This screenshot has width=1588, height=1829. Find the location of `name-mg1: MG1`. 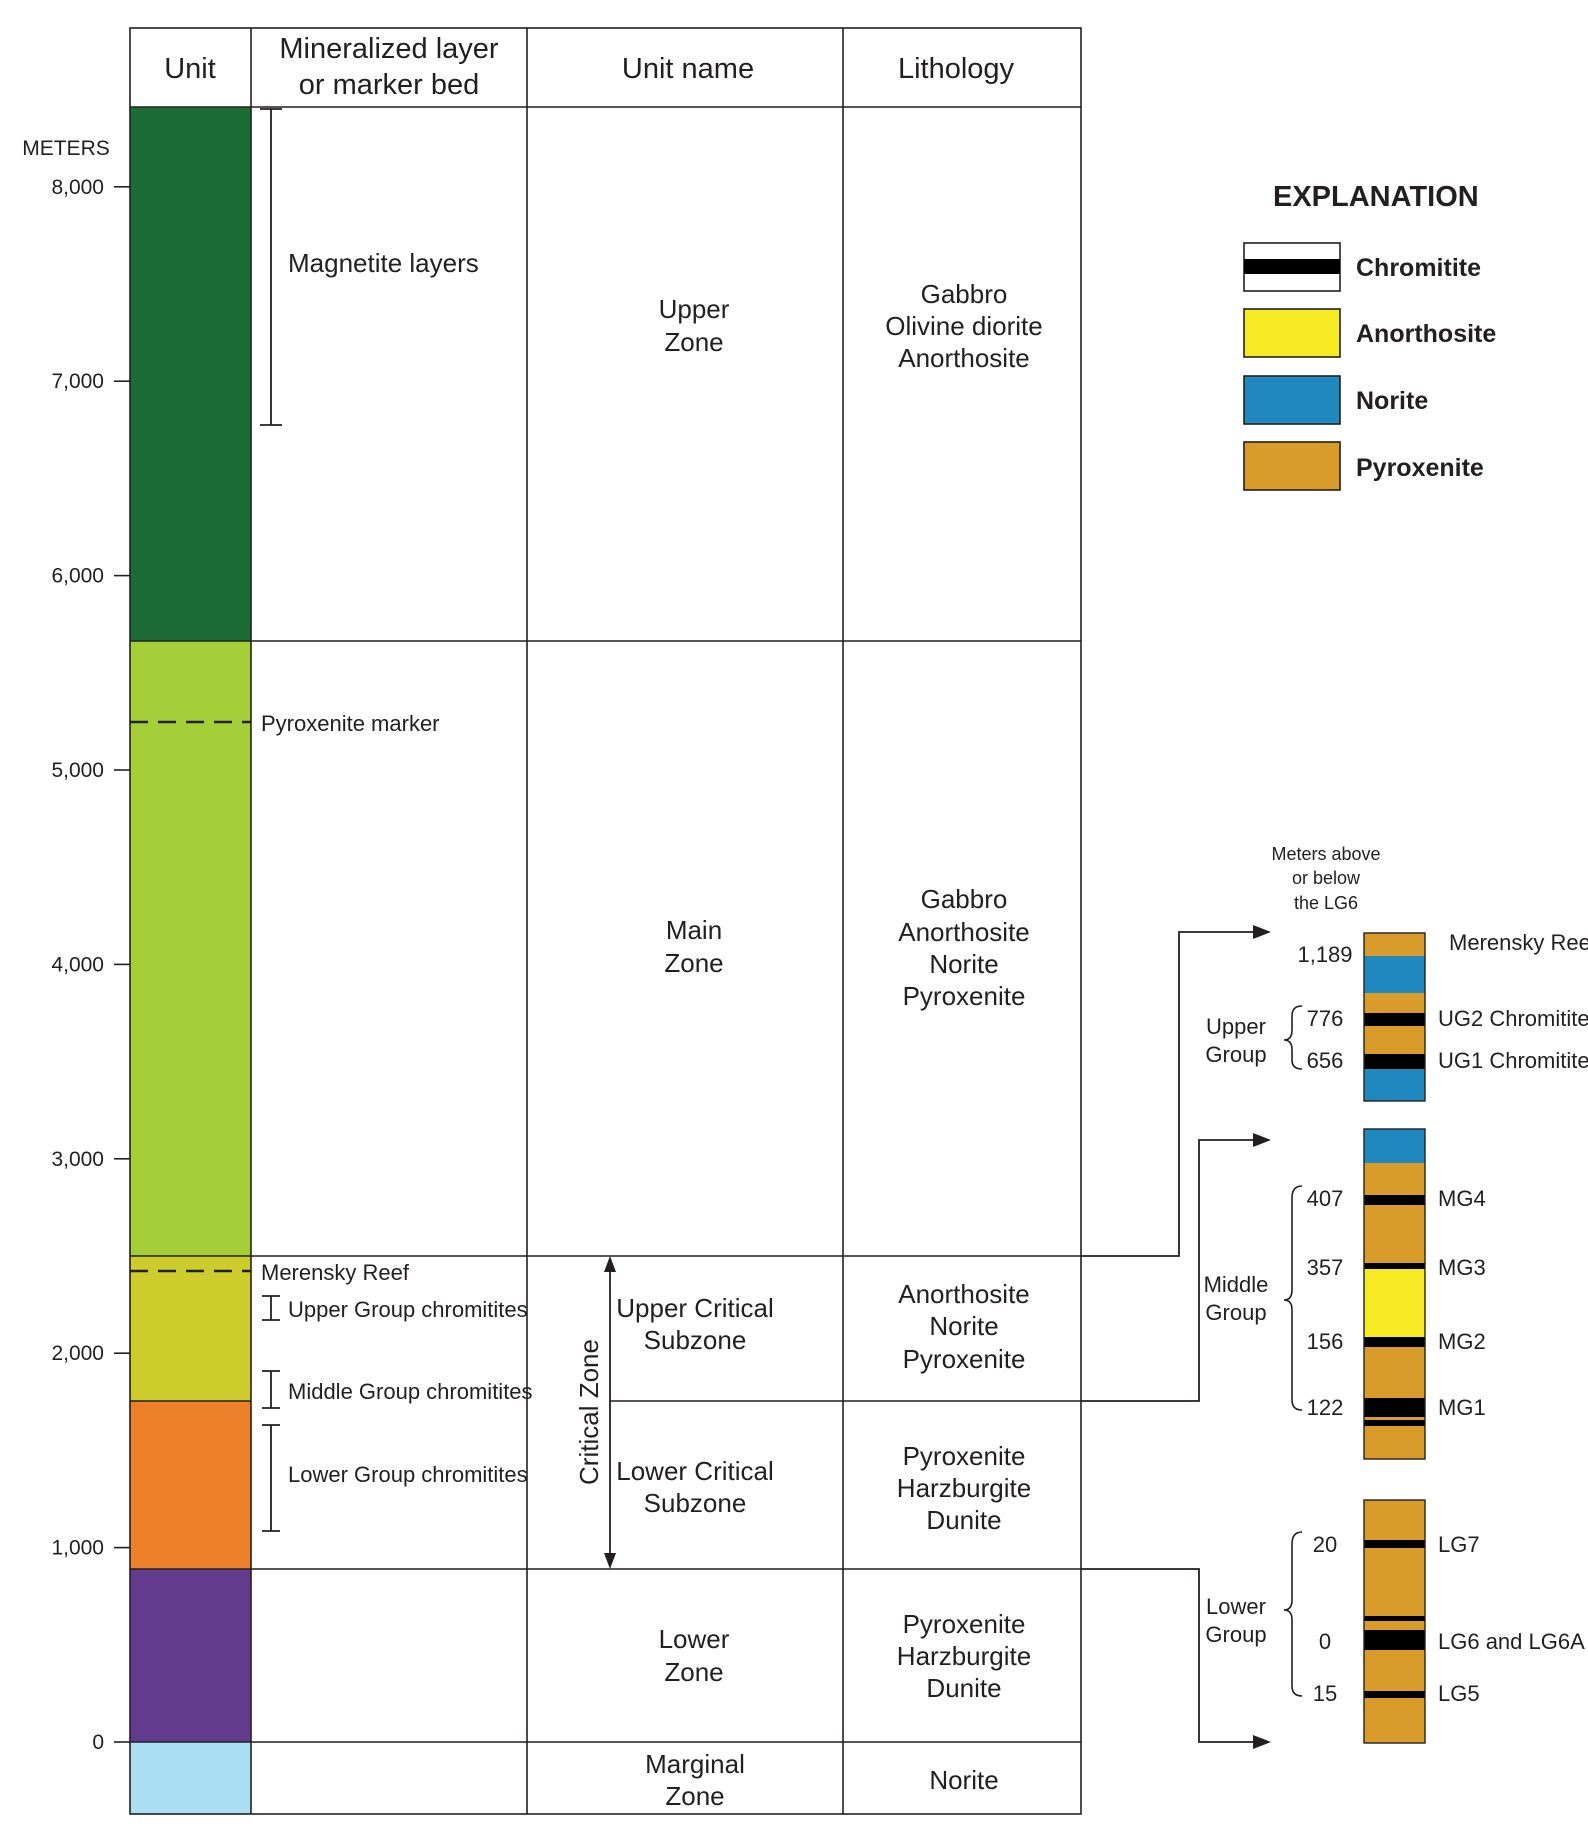

name-mg1: MG1 is located at coordinates (1462, 1407).